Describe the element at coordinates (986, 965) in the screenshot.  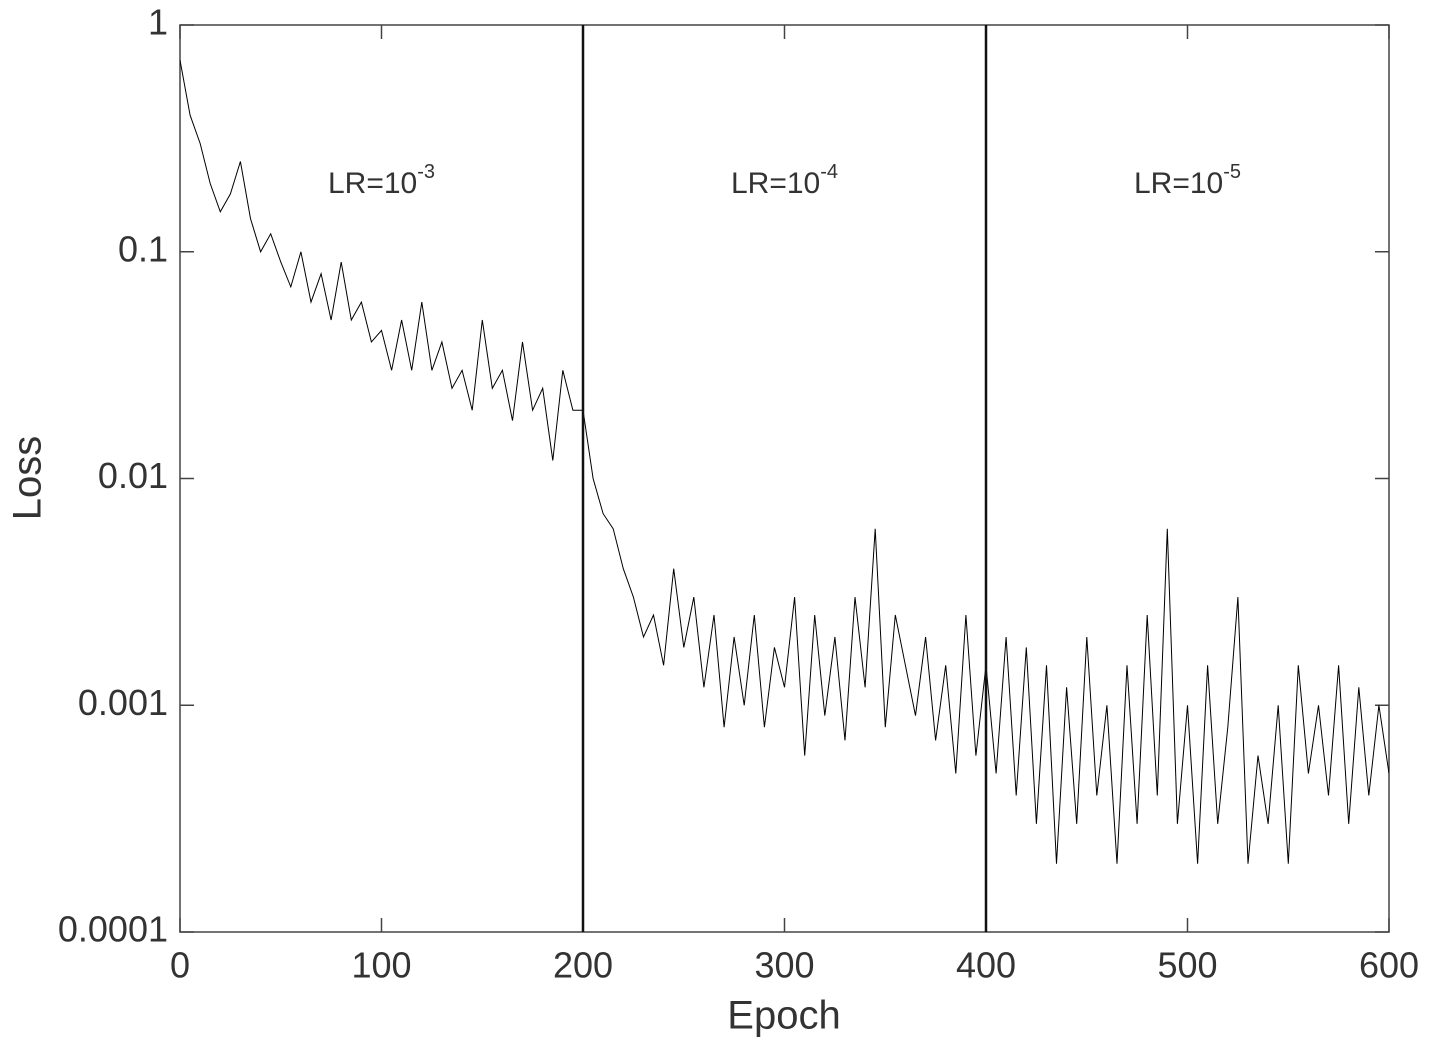
I see `x-tick-label: 400` at that location.